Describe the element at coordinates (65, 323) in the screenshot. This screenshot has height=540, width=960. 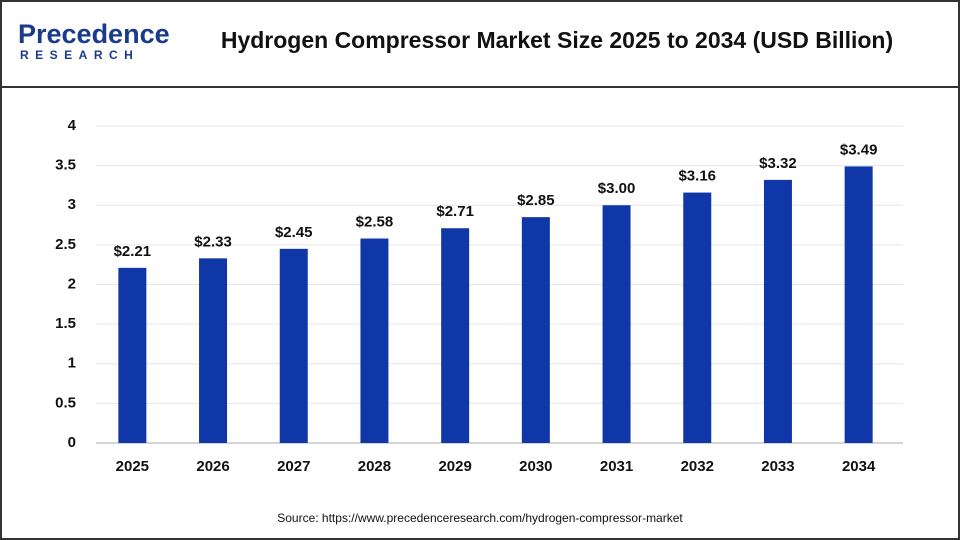
I see `y-tick-label: 1.5` at that location.